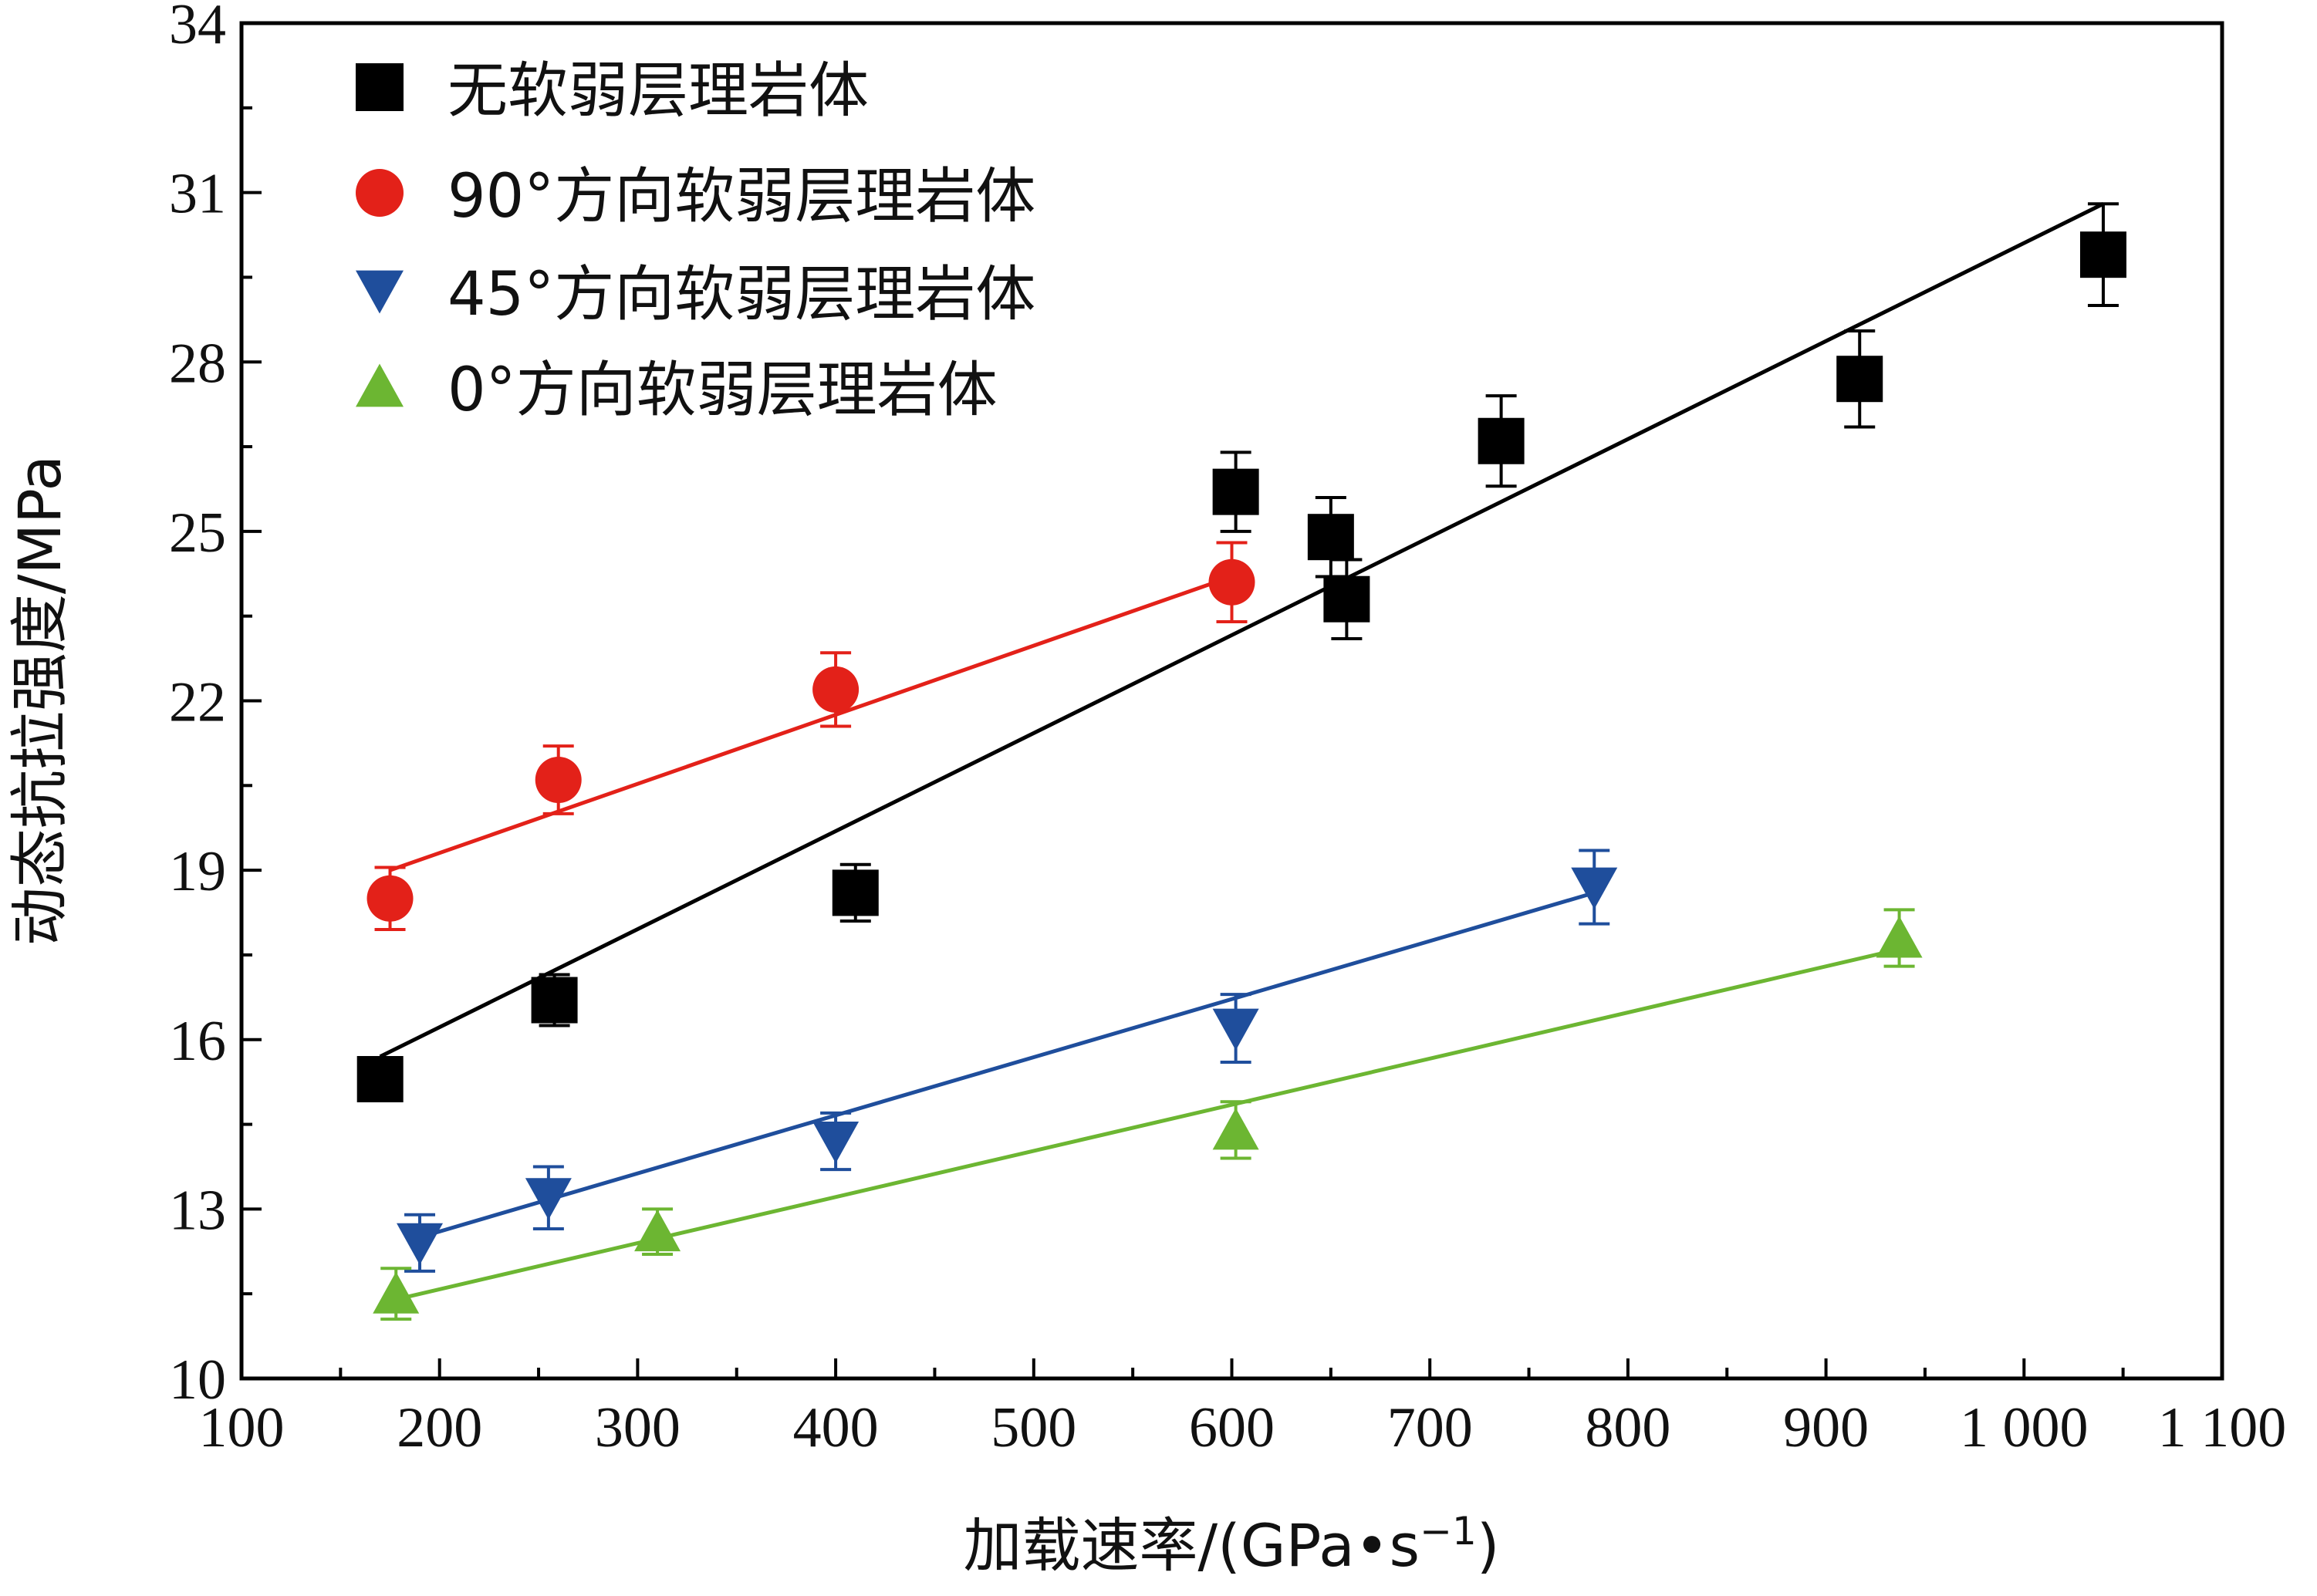 The width and height of the screenshot is (2317, 1596). I want to click on legend-label-0: 无软弱层理岩体, so click(658, 91).